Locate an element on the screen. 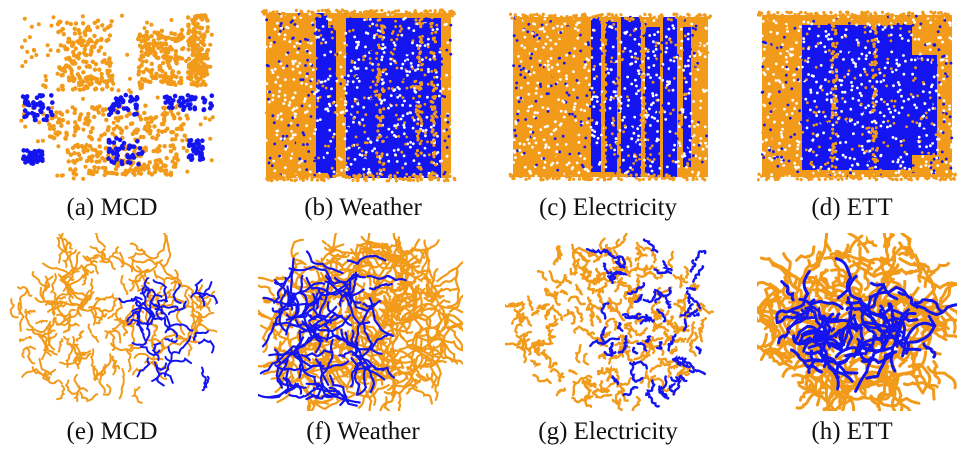  panel-a-mcd-grid is located at coordinates (113, 97).